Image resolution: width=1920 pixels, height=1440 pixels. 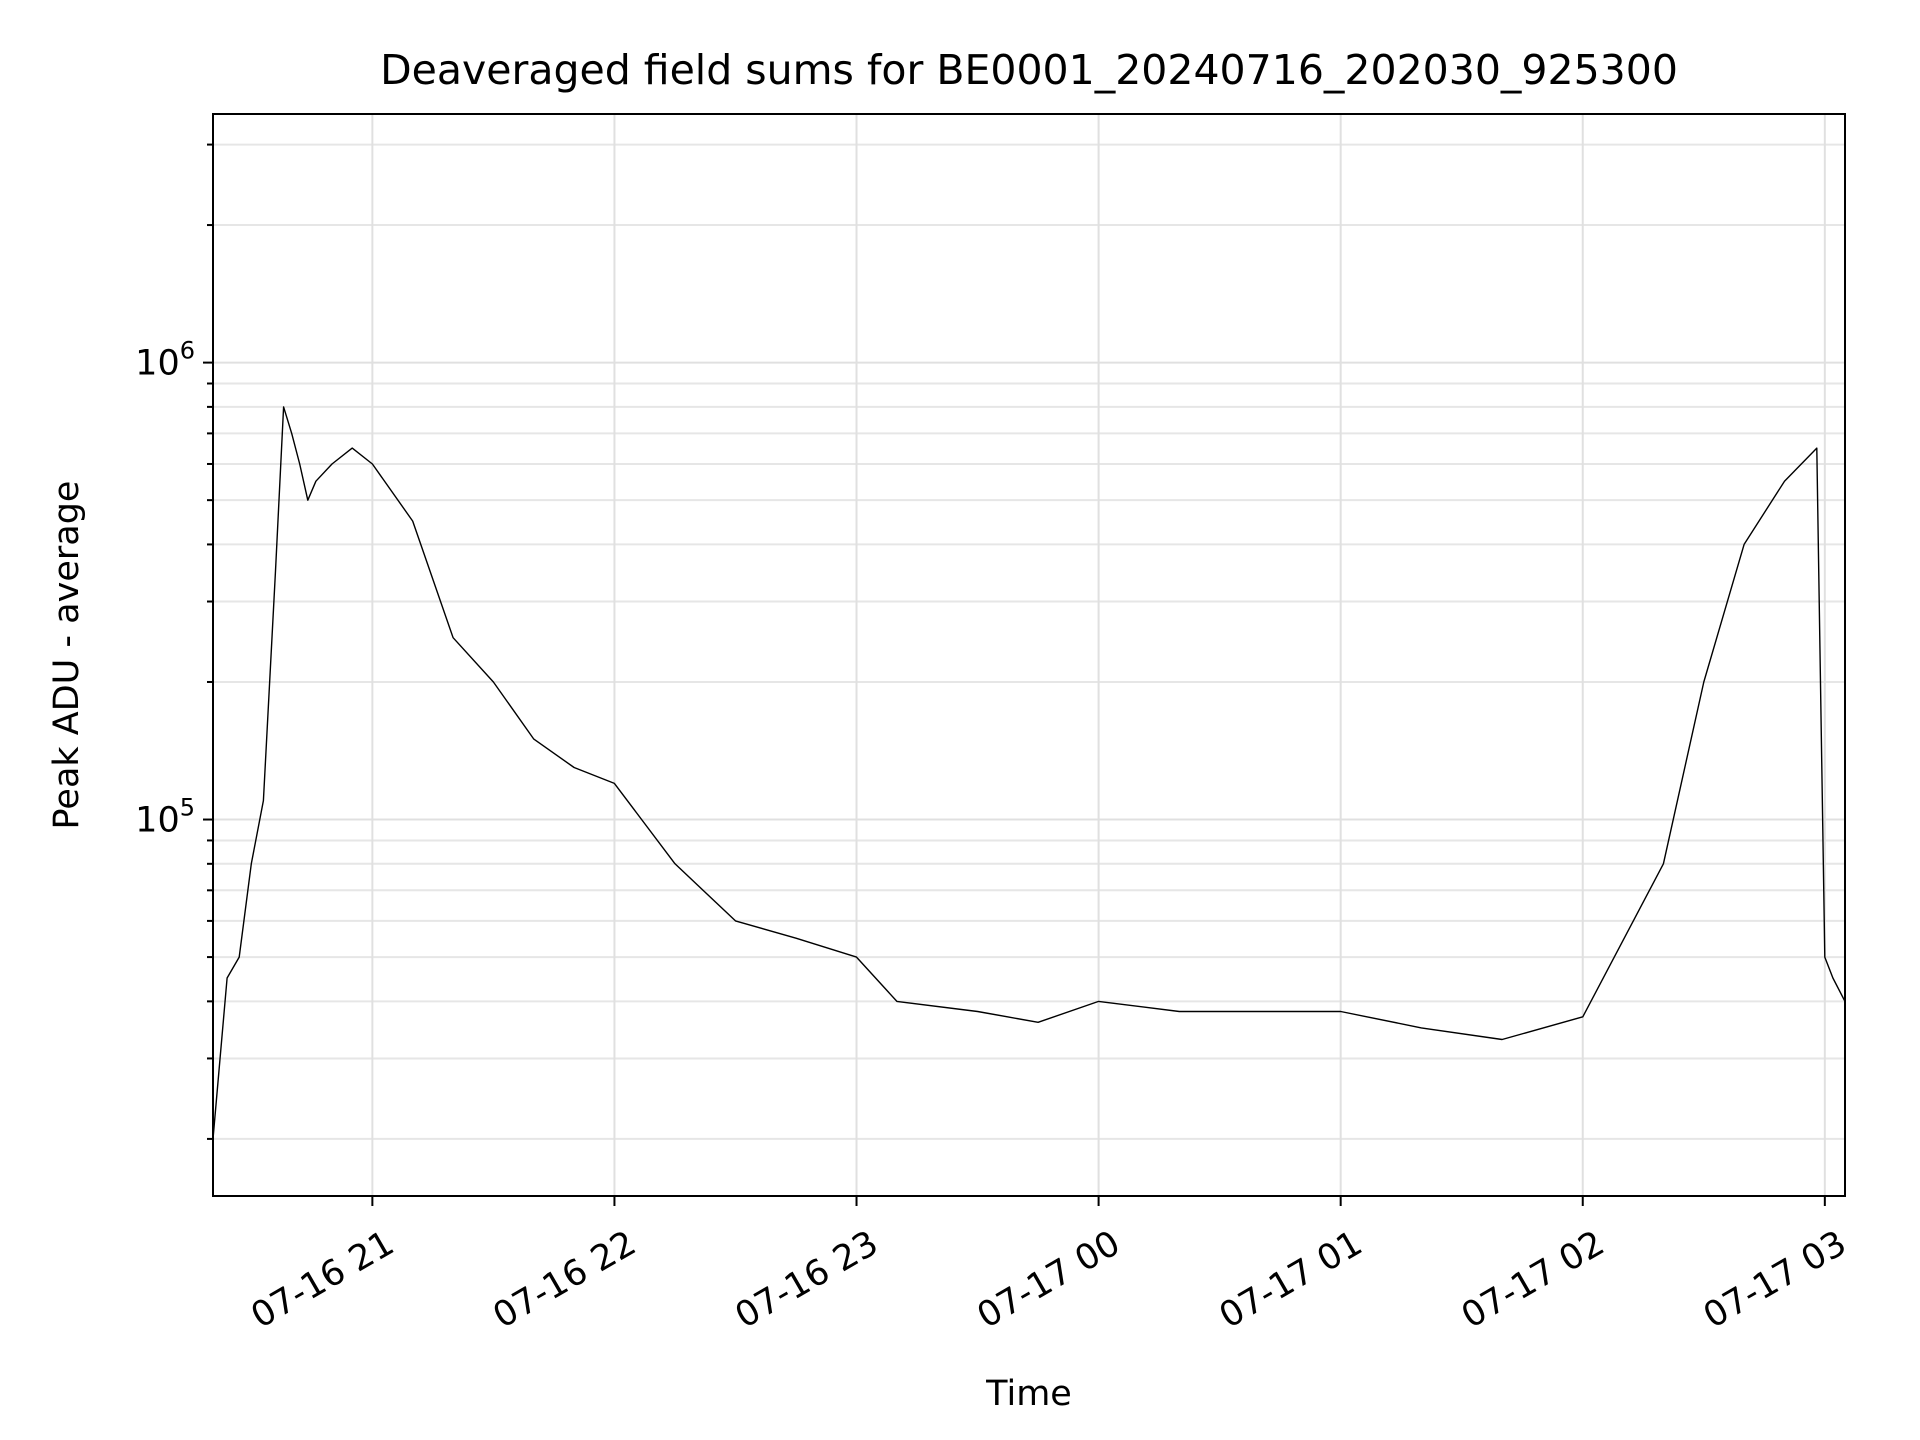 What do you see at coordinates (165, 360) in the screenshot?
I see `y-tick-label: 10⁶` at bounding box center [165, 360].